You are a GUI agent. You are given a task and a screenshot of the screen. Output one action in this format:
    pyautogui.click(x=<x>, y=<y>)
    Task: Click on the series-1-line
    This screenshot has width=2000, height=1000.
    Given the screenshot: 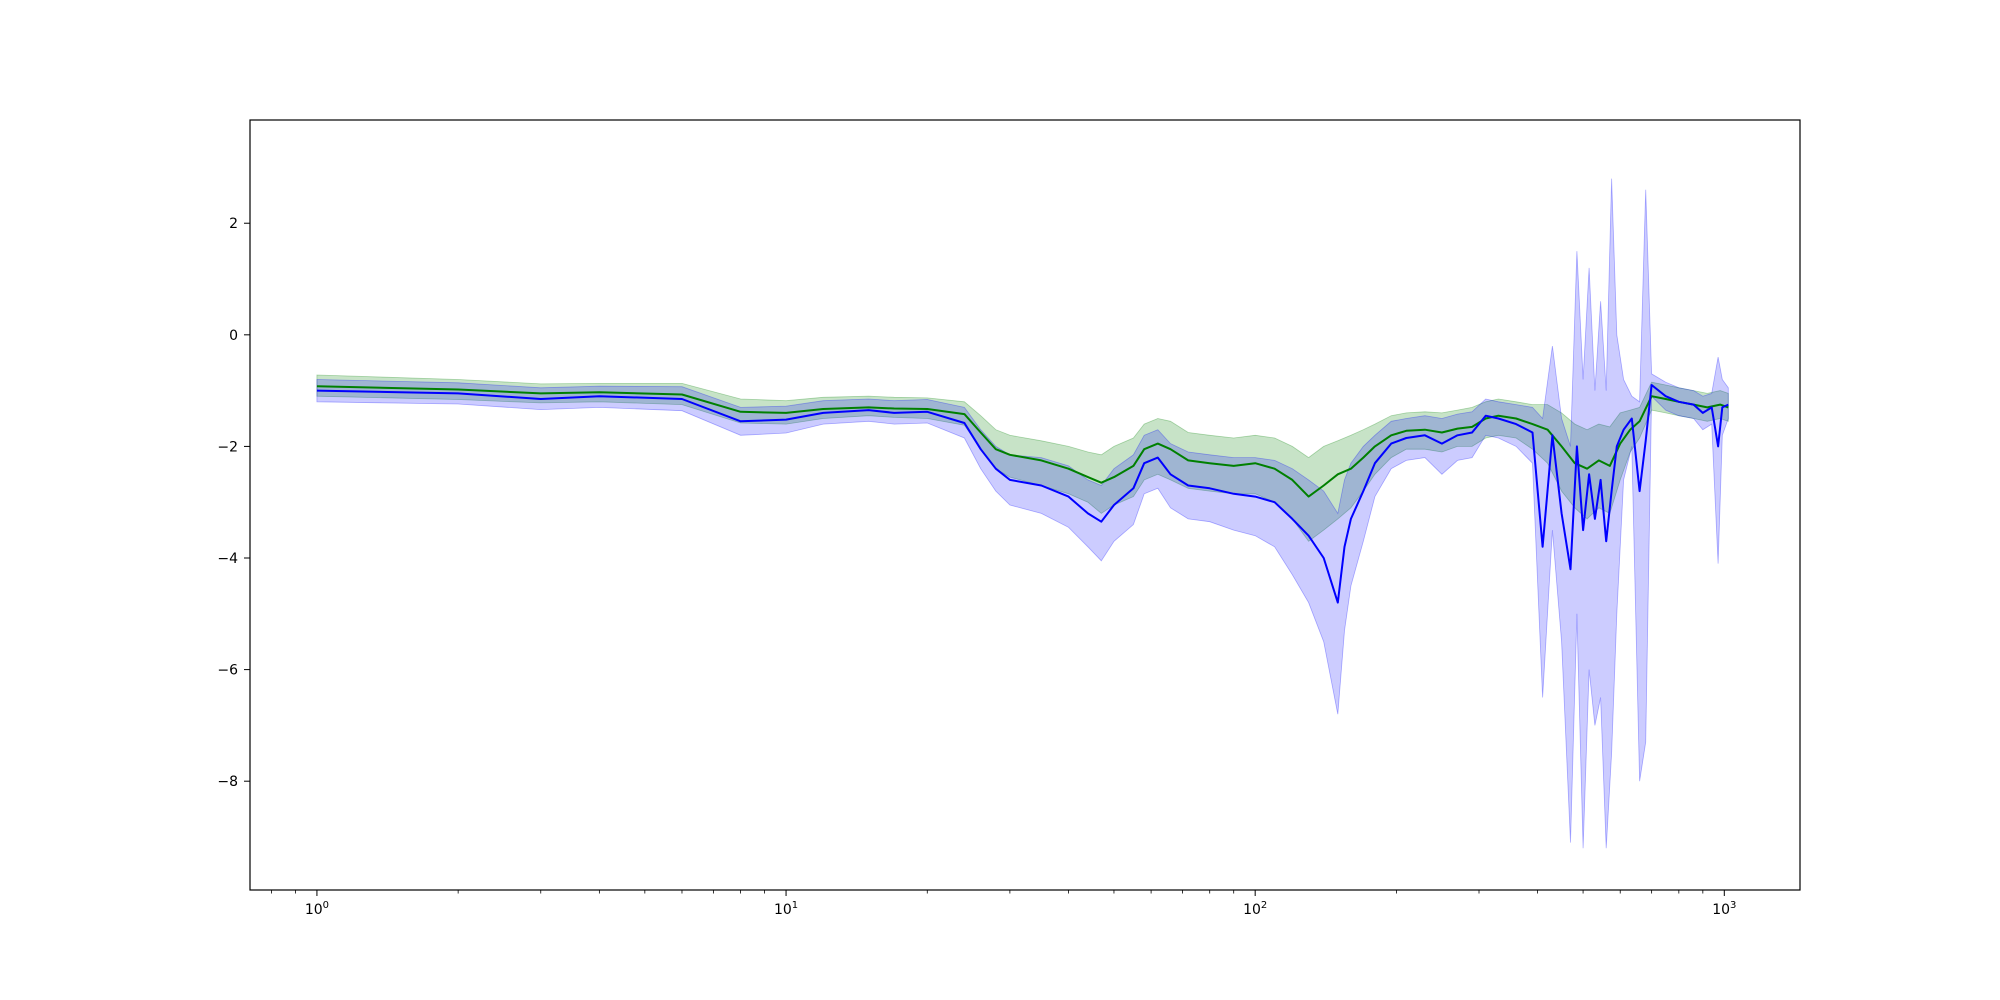 What is the action you would take?
    pyautogui.click(x=1022, y=441)
    